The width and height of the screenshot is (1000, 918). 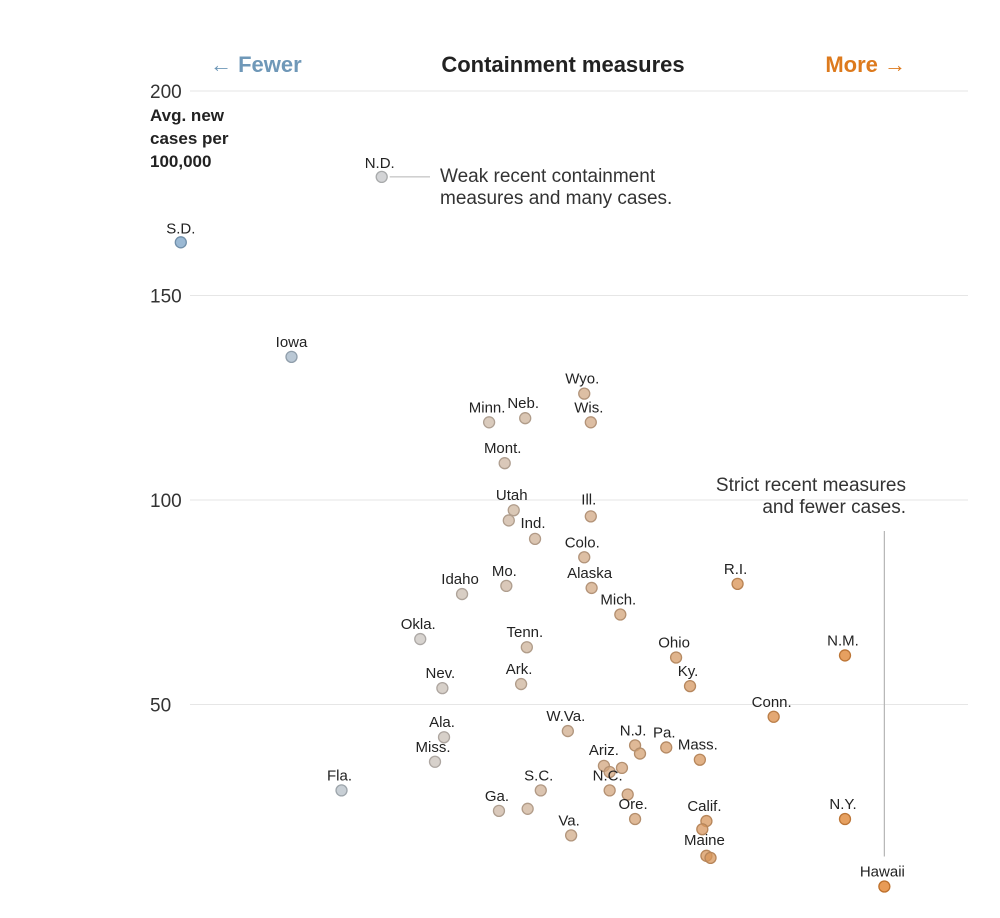 I want to click on point-mo, so click(x=506, y=586).